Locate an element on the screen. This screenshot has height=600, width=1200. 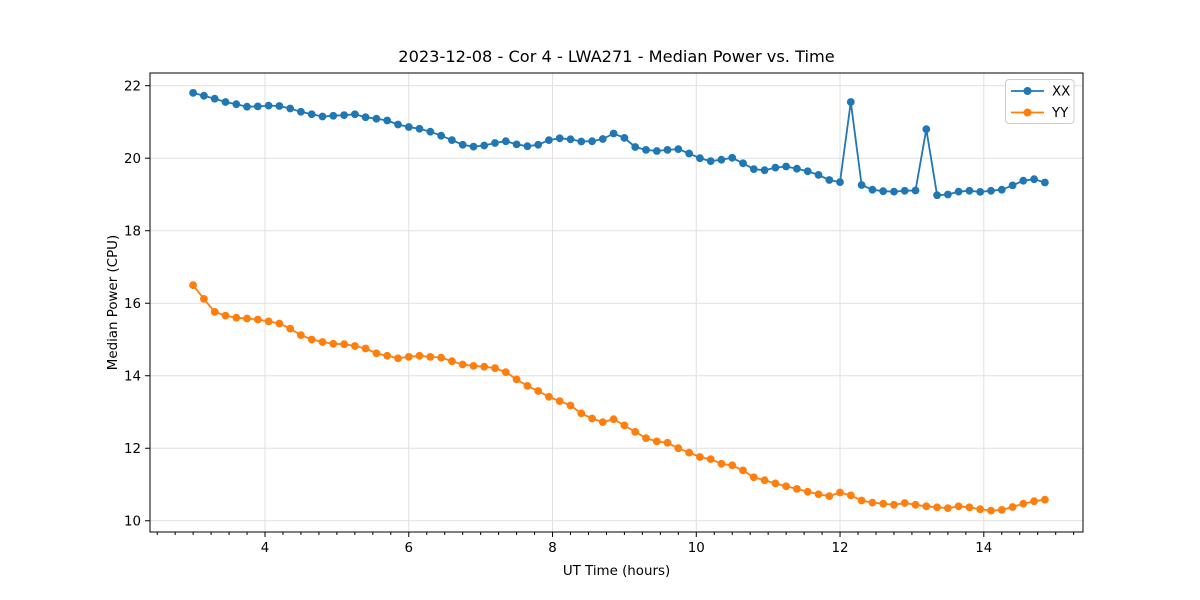
x-tick-label: 6 is located at coordinates (409, 548).